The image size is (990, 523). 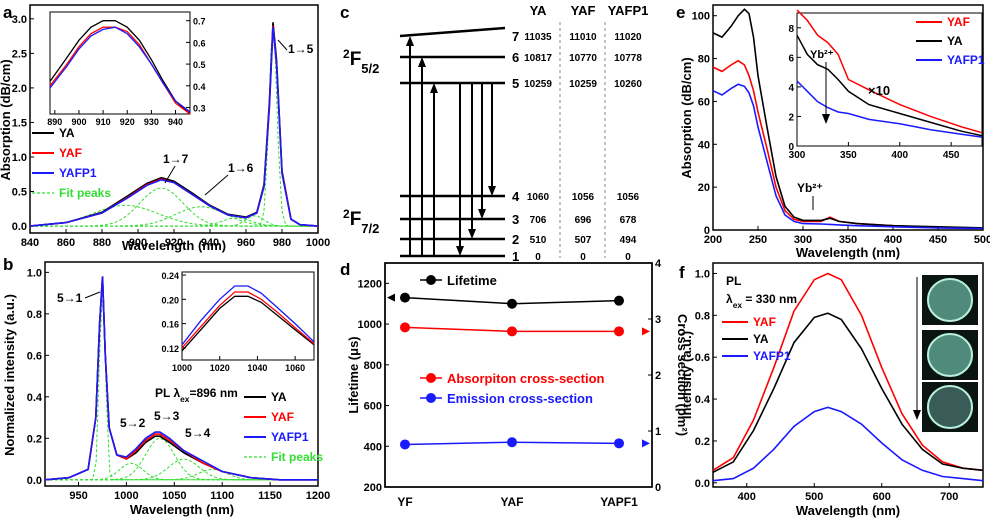 What do you see at coordinates (516, 196) in the screenshot?
I see `level-number: 4` at bounding box center [516, 196].